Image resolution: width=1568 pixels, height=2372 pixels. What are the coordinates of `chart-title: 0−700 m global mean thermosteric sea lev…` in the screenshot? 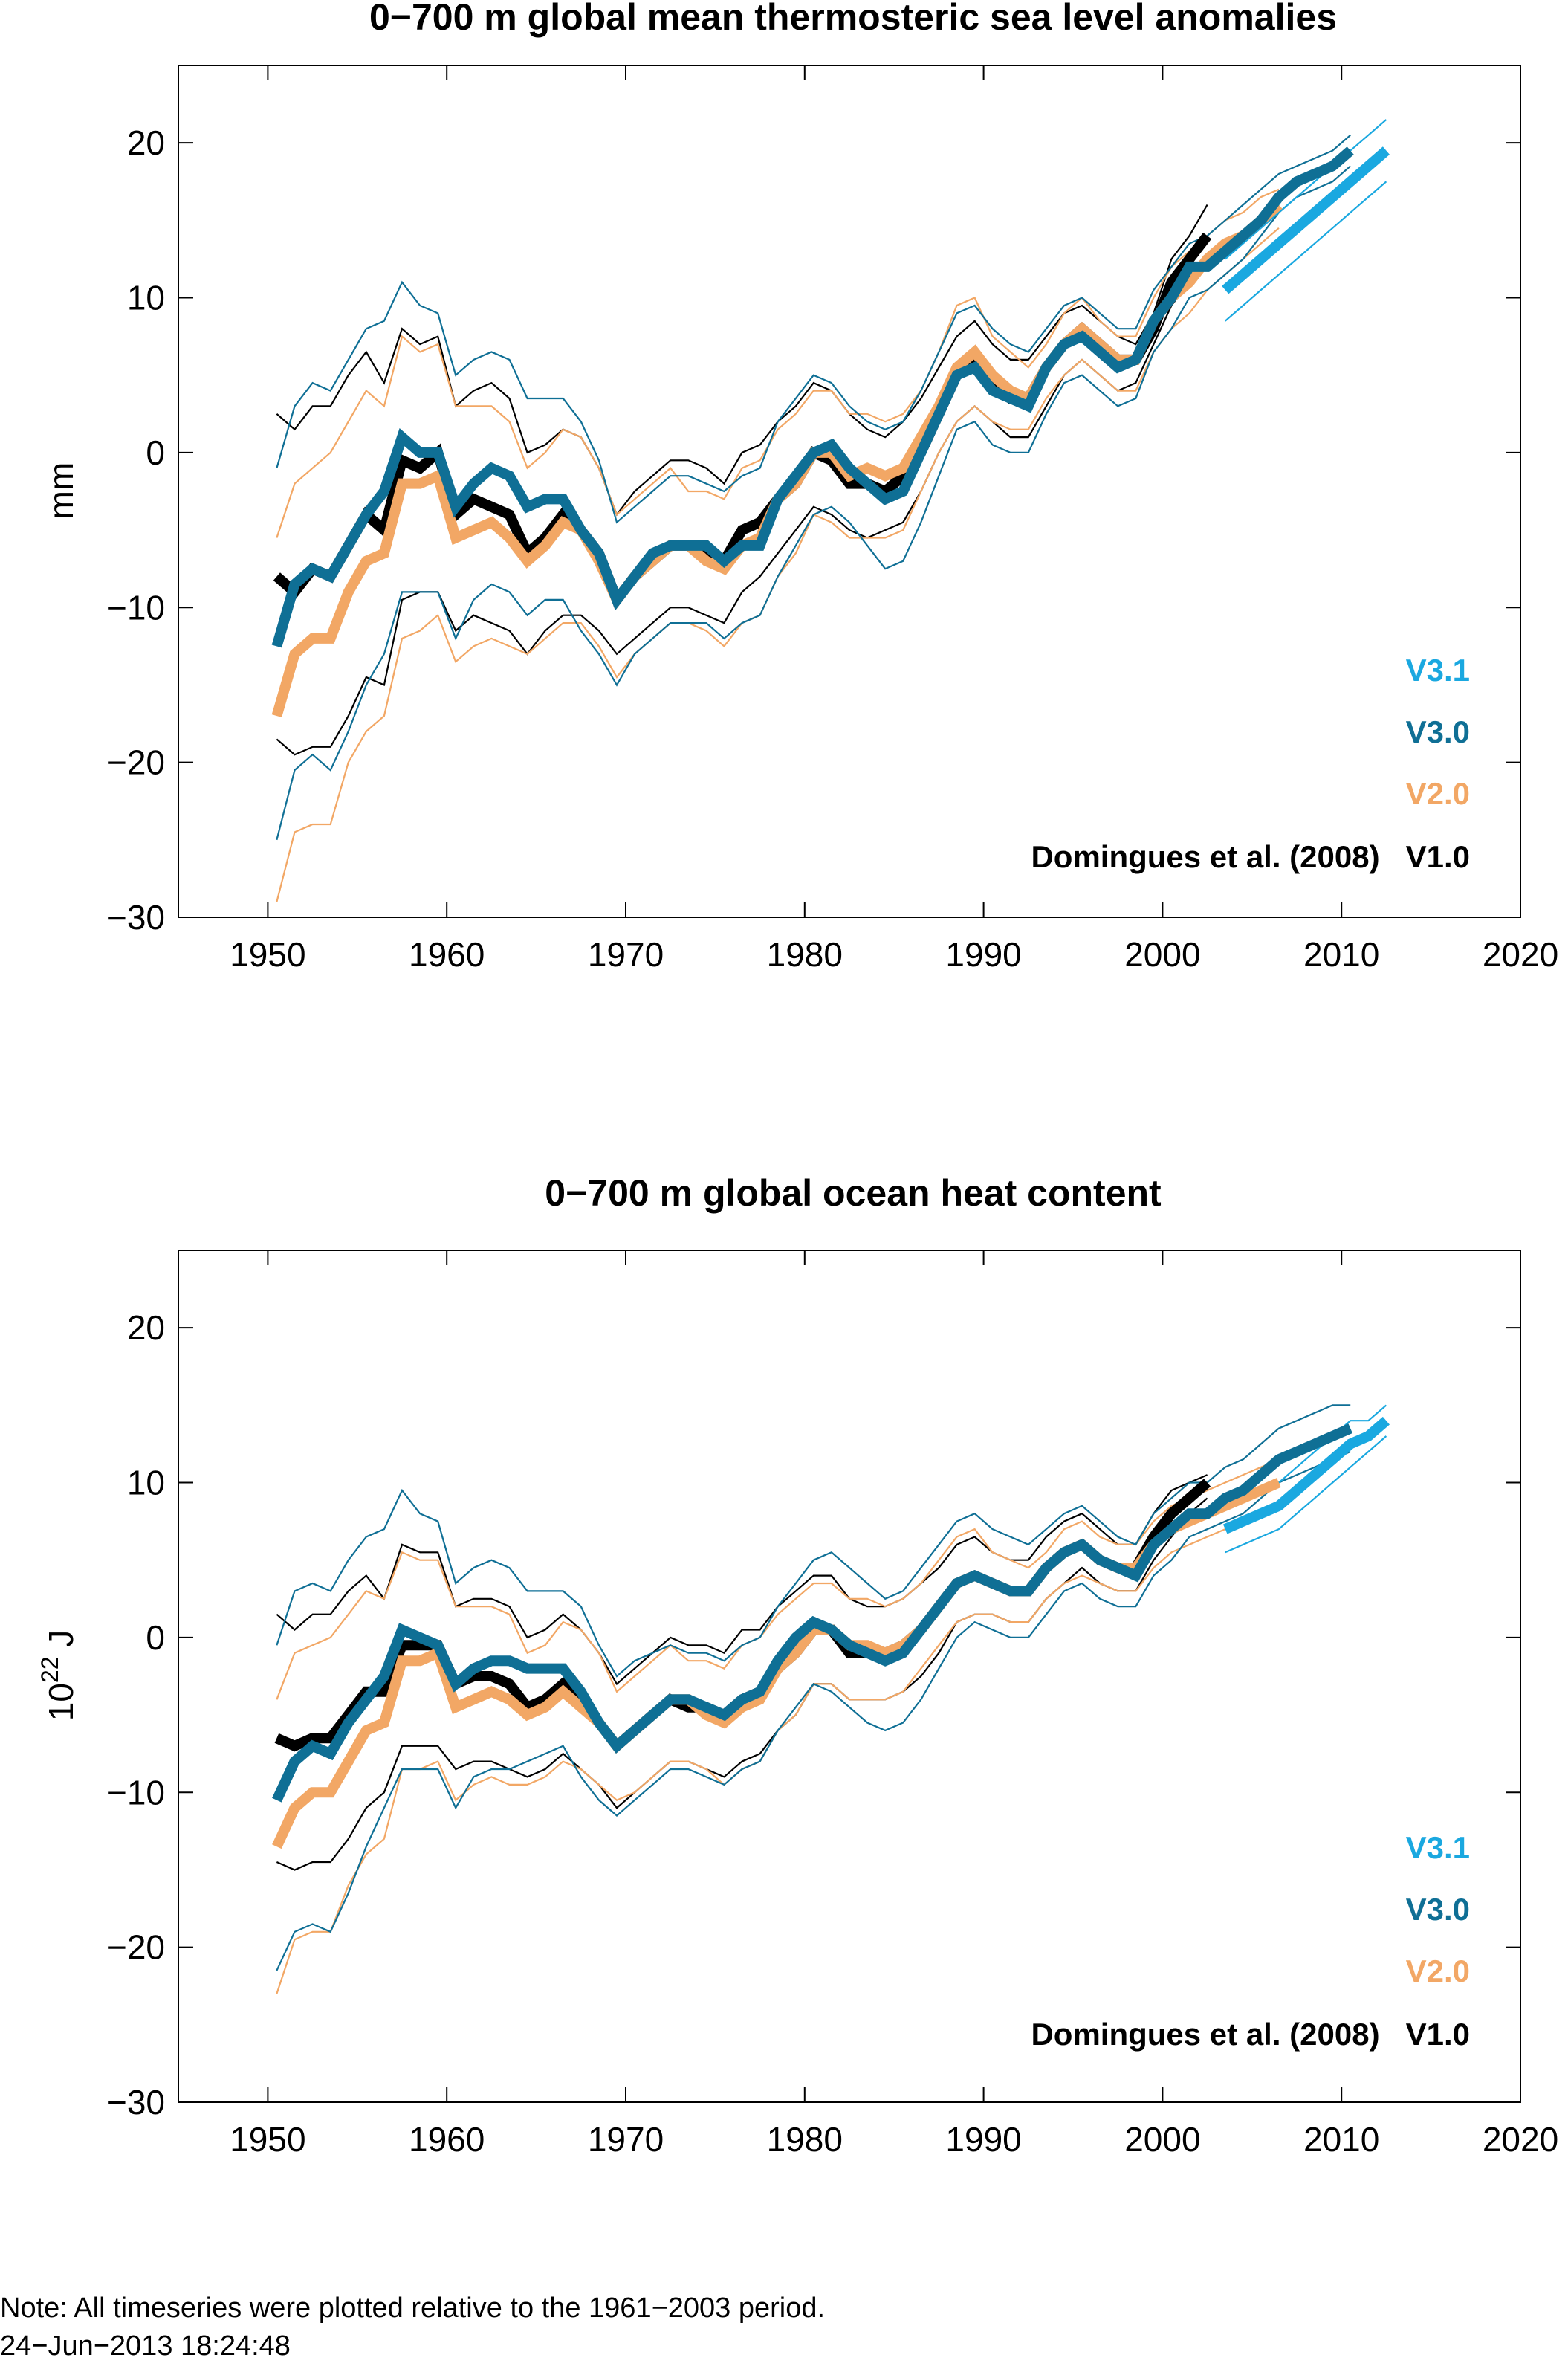 It's located at (853, 19).